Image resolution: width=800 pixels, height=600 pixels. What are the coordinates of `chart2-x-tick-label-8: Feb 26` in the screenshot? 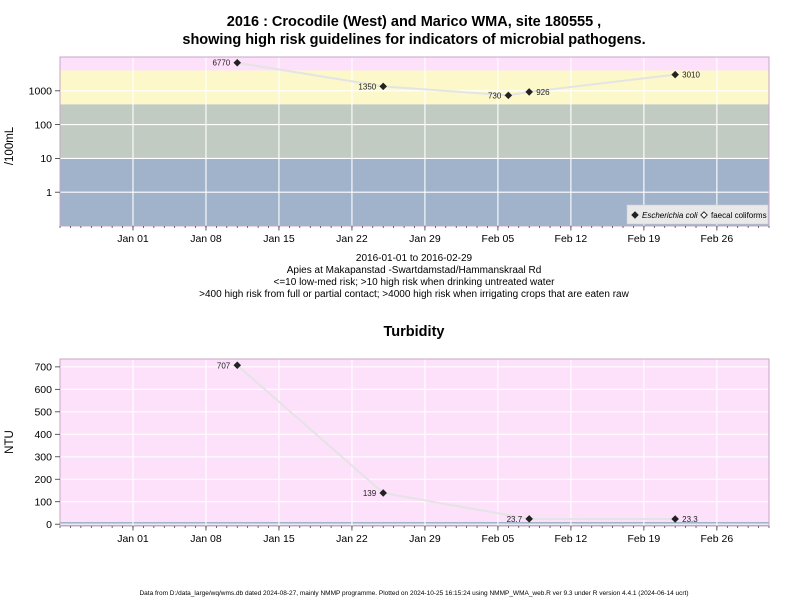 It's located at (717, 539).